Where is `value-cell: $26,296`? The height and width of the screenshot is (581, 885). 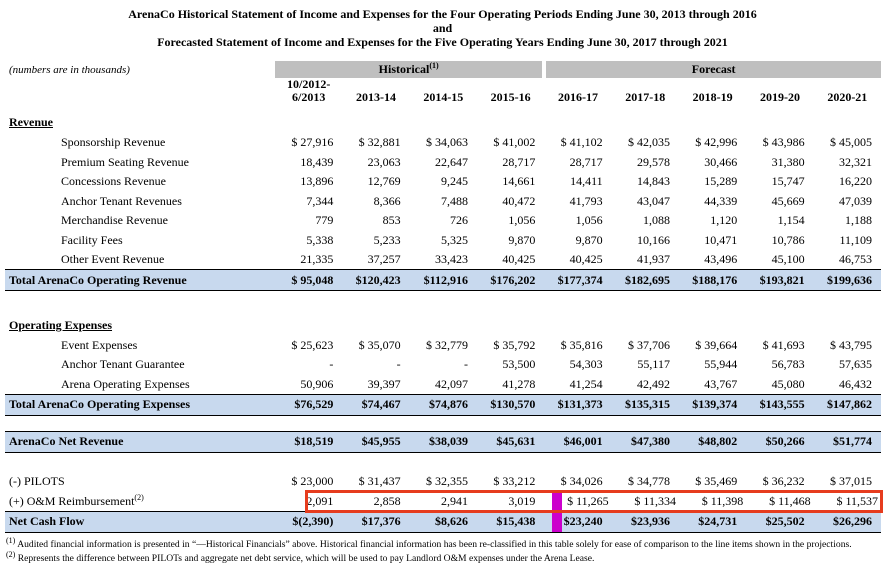 value-cell: $26,296 is located at coordinates (847, 521).